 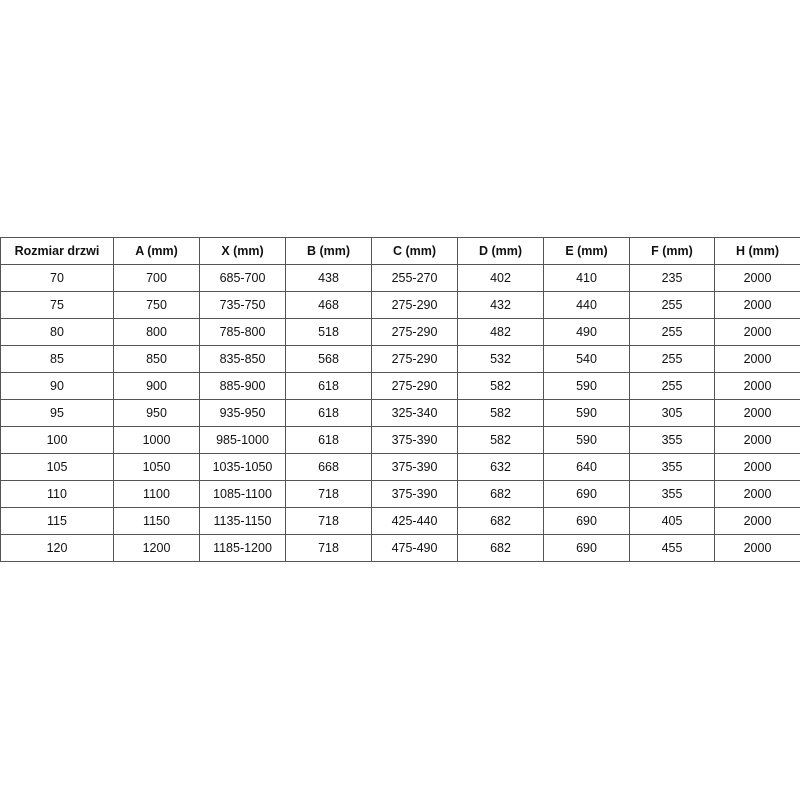 I want to click on table-cell: 1035-1050, so click(x=242, y=467).